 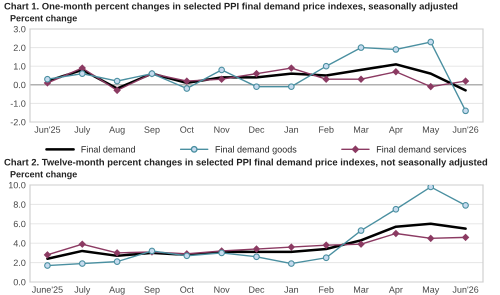 What do you see at coordinates (18, 103) in the screenshot?
I see `y-tick-label: -1.0` at bounding box center [18, 103].